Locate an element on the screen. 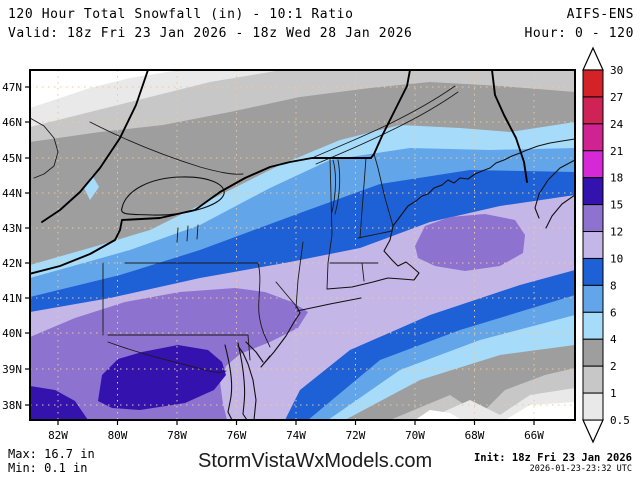 This screenshot has width=640, height=480. lon-tick-label: 72W is located at coordinates (356, 435).